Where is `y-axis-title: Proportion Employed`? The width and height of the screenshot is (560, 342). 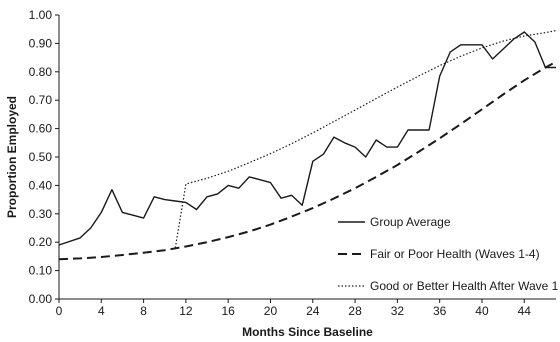 y-axis-title: Proportion Employed is located at coordinates (12, 157).